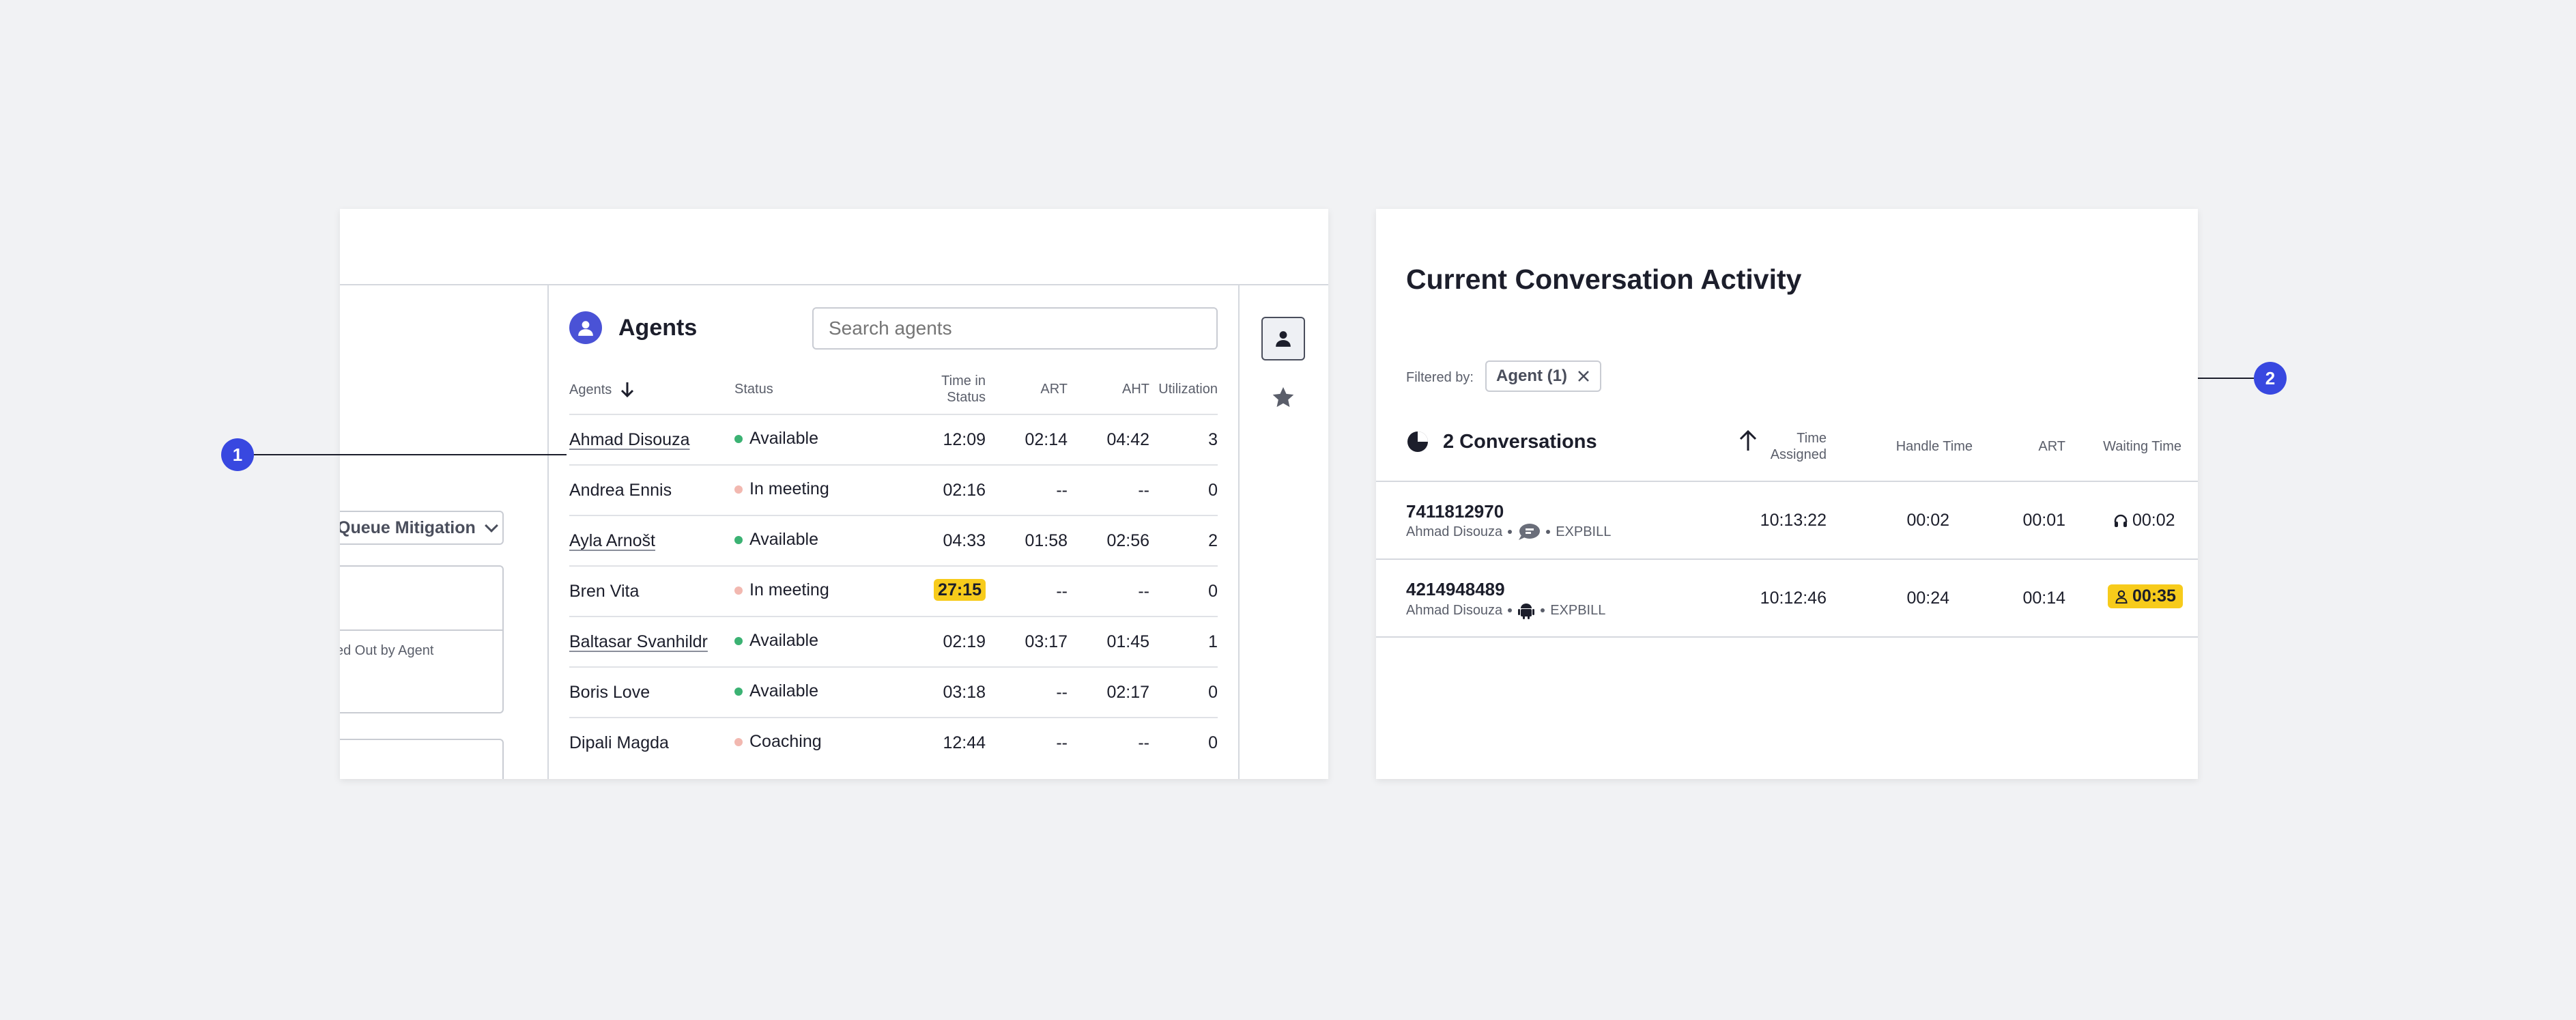  I want to click on conversations-count: 2 Conversations, so click(1520, 441).